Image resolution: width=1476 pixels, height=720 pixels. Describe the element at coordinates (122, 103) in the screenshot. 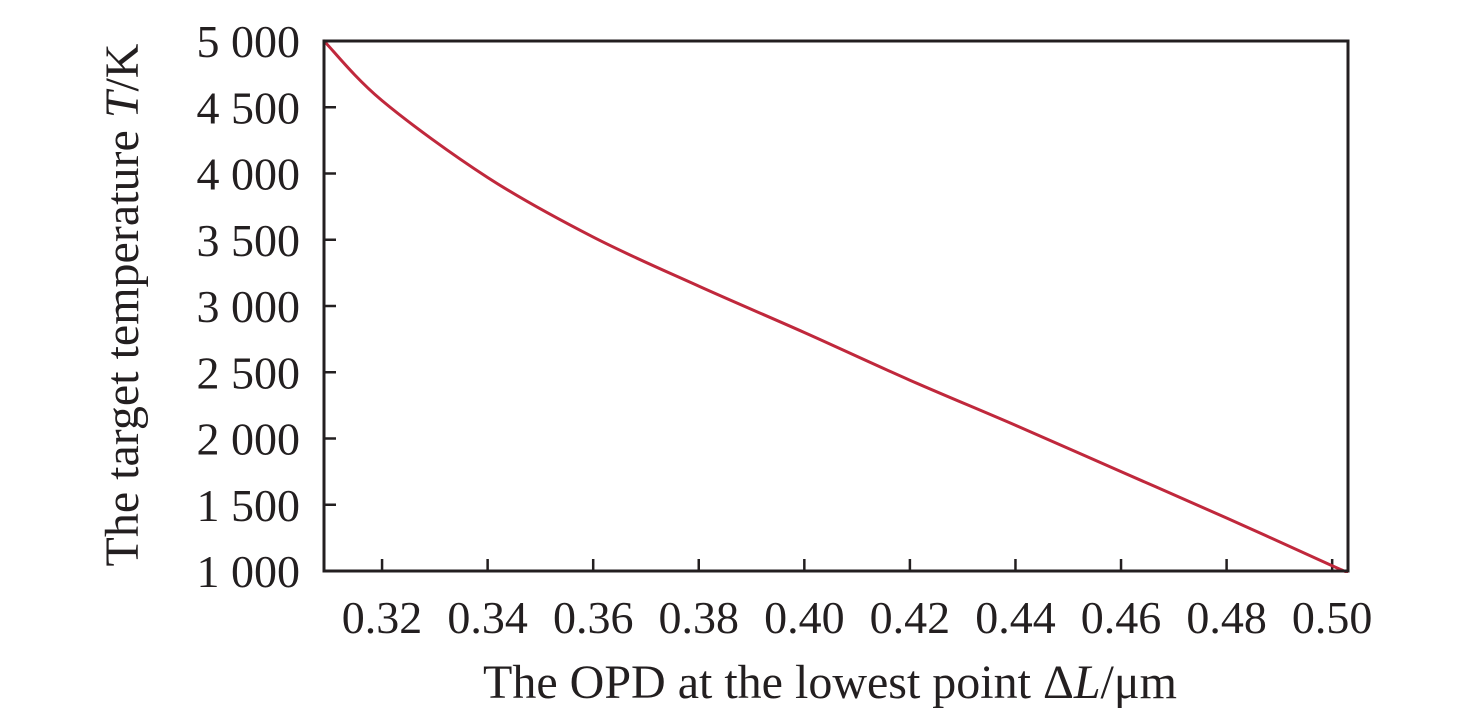

I see `y-axis-title-variable: T` at that location.